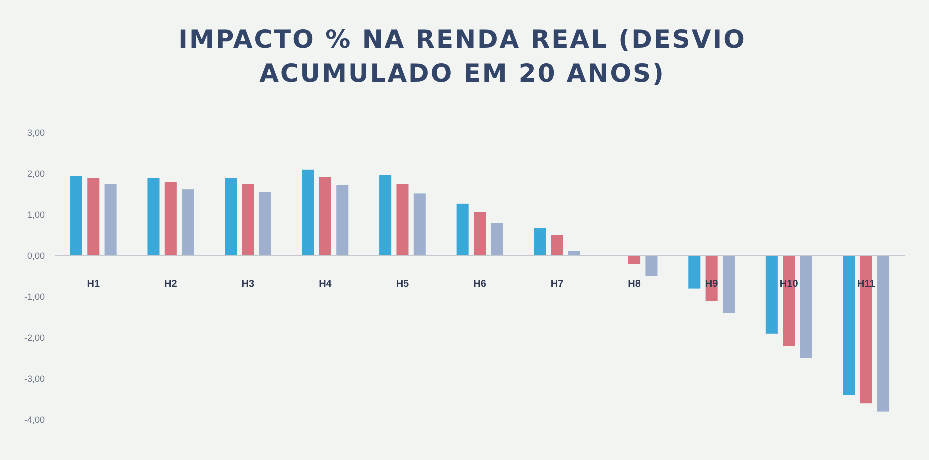  Describe the element at coordinates (34, 297) in the screenshot. I see `y-tick-label: -1,00` at that location.